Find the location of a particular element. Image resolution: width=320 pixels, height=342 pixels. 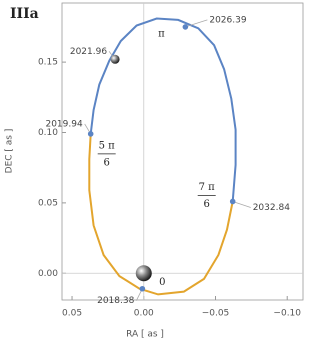

epoch-label: 2021.96 is located at coordinates (88, 52).